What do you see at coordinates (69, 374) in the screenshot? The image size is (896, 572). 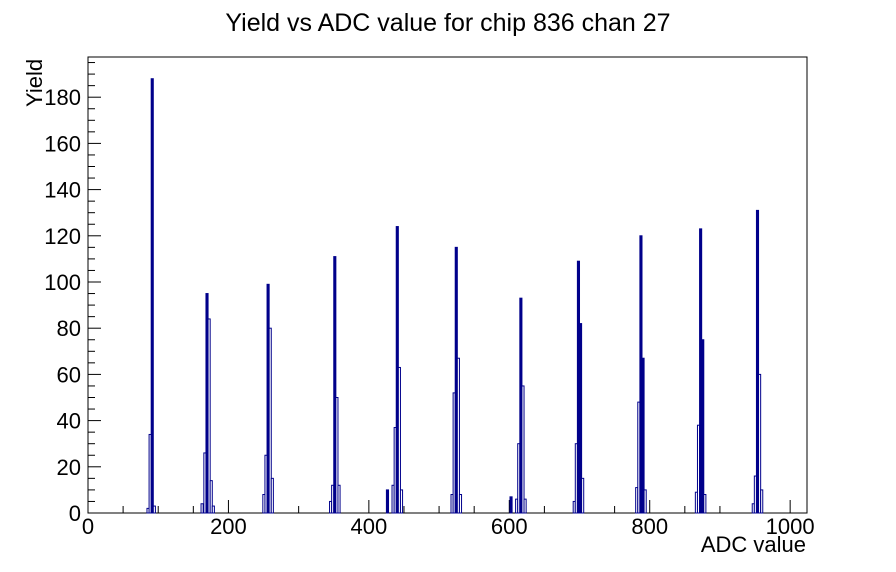 I see `y-tick-label: 60` at bounding box center [69, 374].